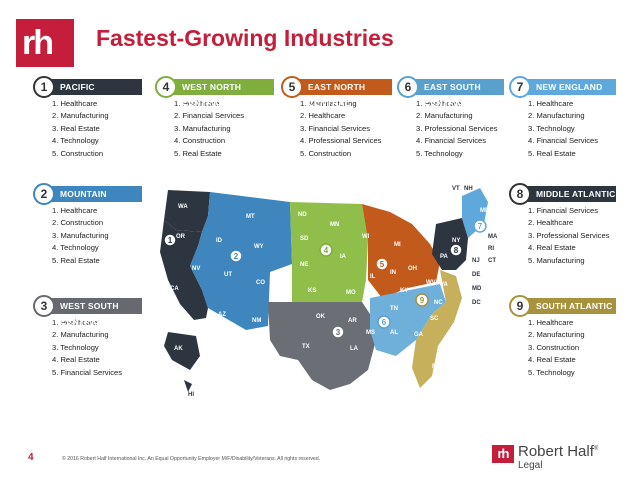 Image resolution: width=638 pixels, height=479 pixels. Describe the element at coordinates (181, 237) in the screenshot. I see `state-label: OR` at that location.